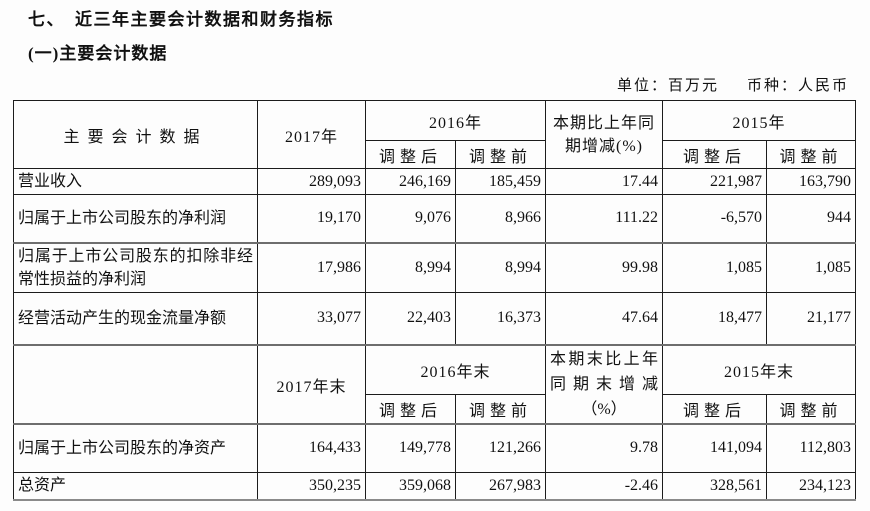 This screenshot has height=511, width=870. What do you see at coordinates (604, 267) in the screenshot?
I see `cell-value: 99.98` at bounding box center [604, 267].